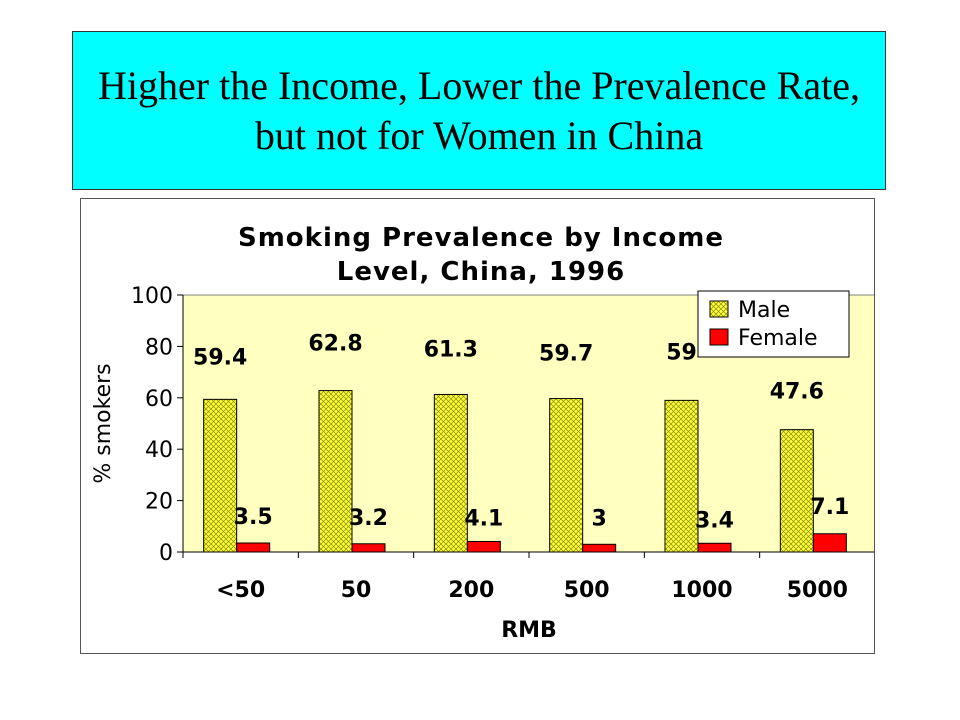 The width and height of the screenshot is (960, 720). I want to click on data-label-male: 59.7, so click(566, 354).